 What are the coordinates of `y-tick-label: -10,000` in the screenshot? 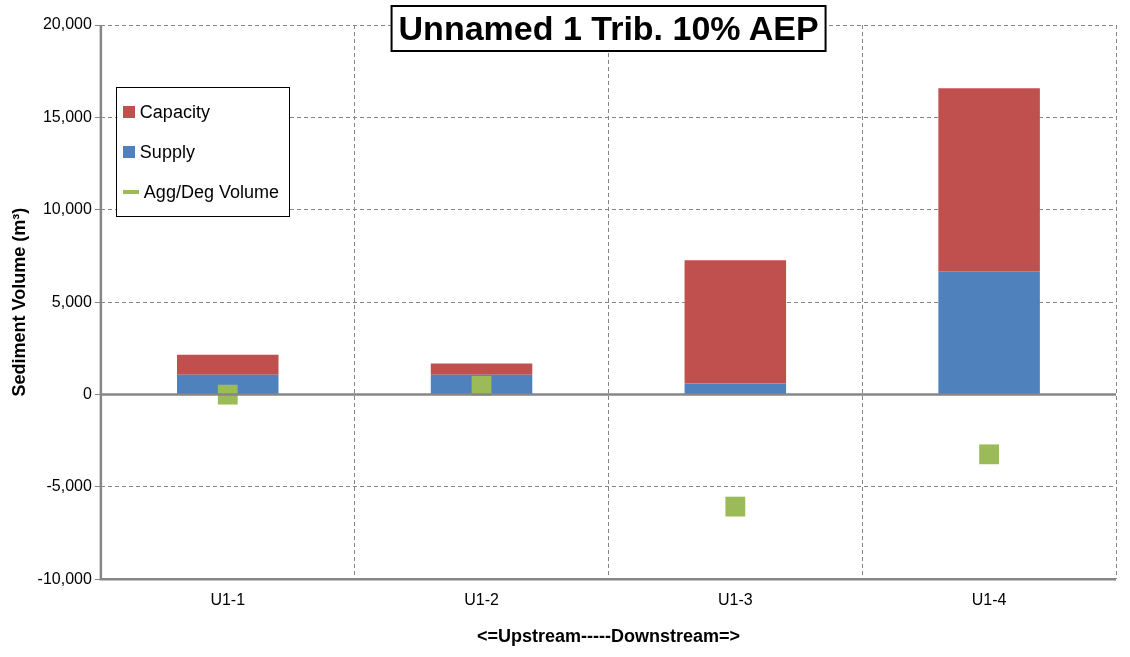 It's located at (64, 578).